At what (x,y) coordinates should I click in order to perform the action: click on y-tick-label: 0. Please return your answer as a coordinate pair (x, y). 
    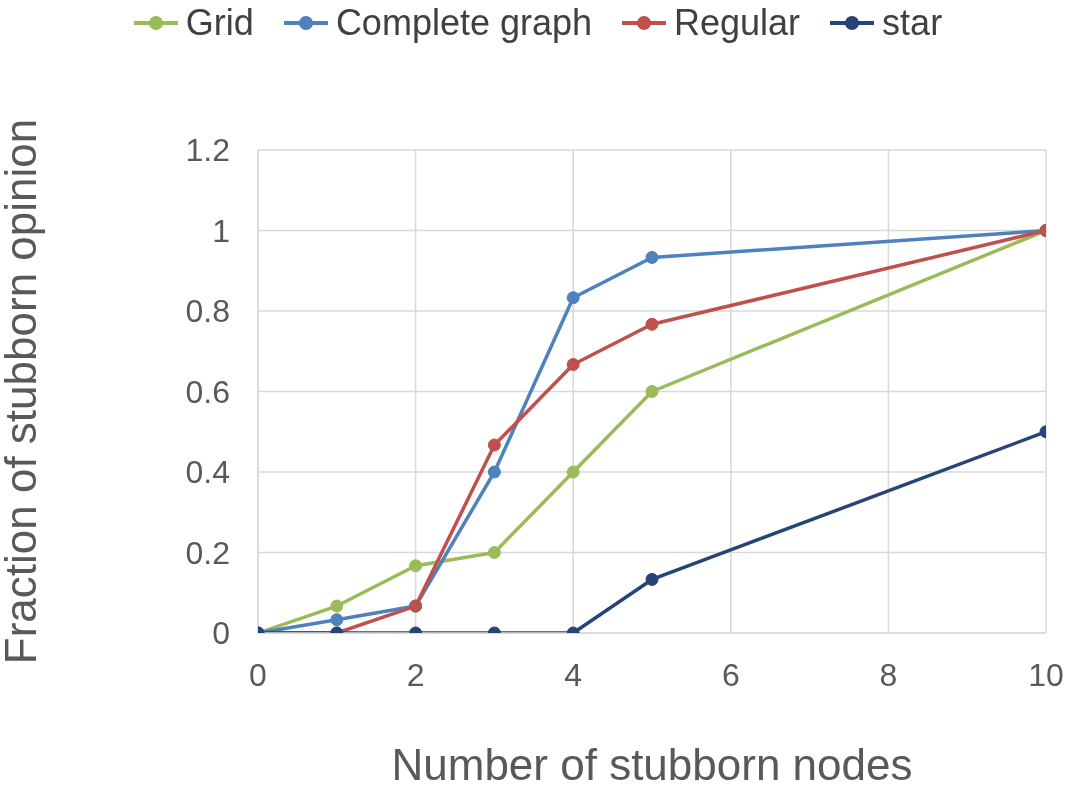
    Looking at the image, I should click on (221, 633).